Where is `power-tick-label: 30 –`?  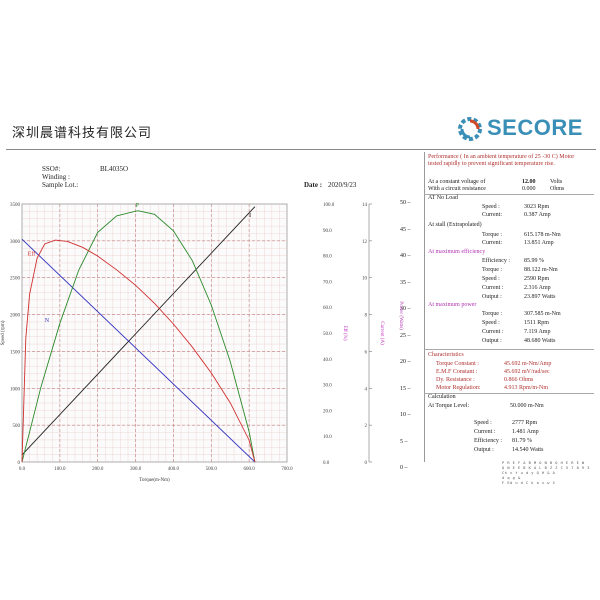 power-tick-label: 30 – is located at coordinates (405, 309).